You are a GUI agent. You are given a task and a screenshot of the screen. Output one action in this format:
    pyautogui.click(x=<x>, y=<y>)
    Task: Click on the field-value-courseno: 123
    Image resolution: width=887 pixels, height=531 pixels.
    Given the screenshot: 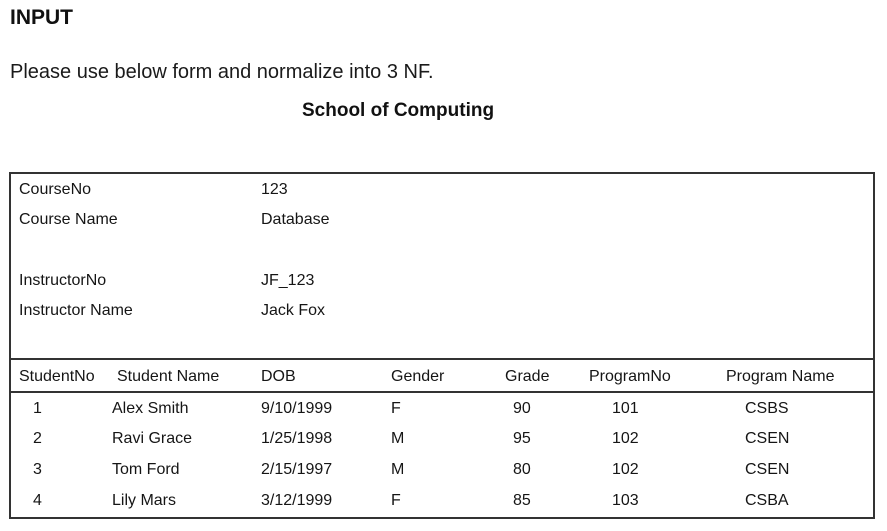 What is the action you would take?
    pyautogui.click(x=274, y=189)
    